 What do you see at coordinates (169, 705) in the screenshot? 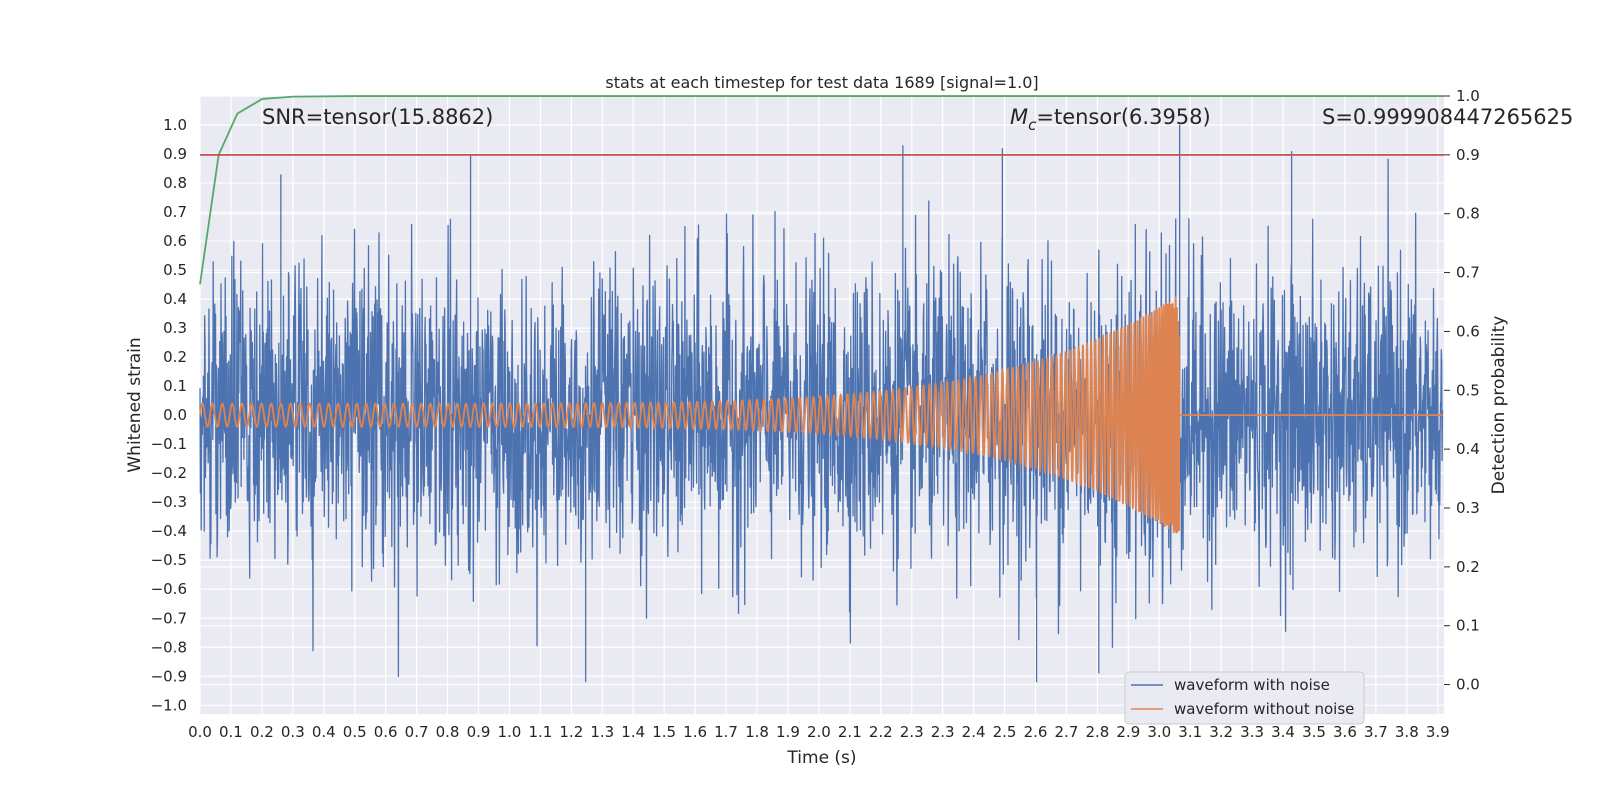
I see `y-tick-label: −1.0` at bounding box center [169, 705].